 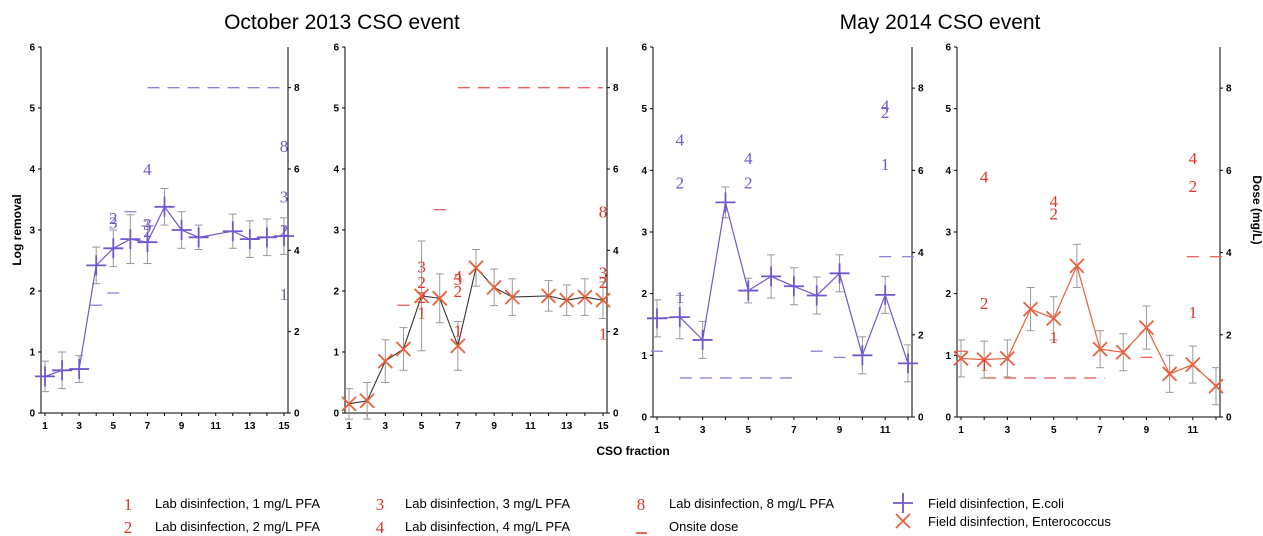 I want to click on lab-label: 8, so click(x=603, y=212).